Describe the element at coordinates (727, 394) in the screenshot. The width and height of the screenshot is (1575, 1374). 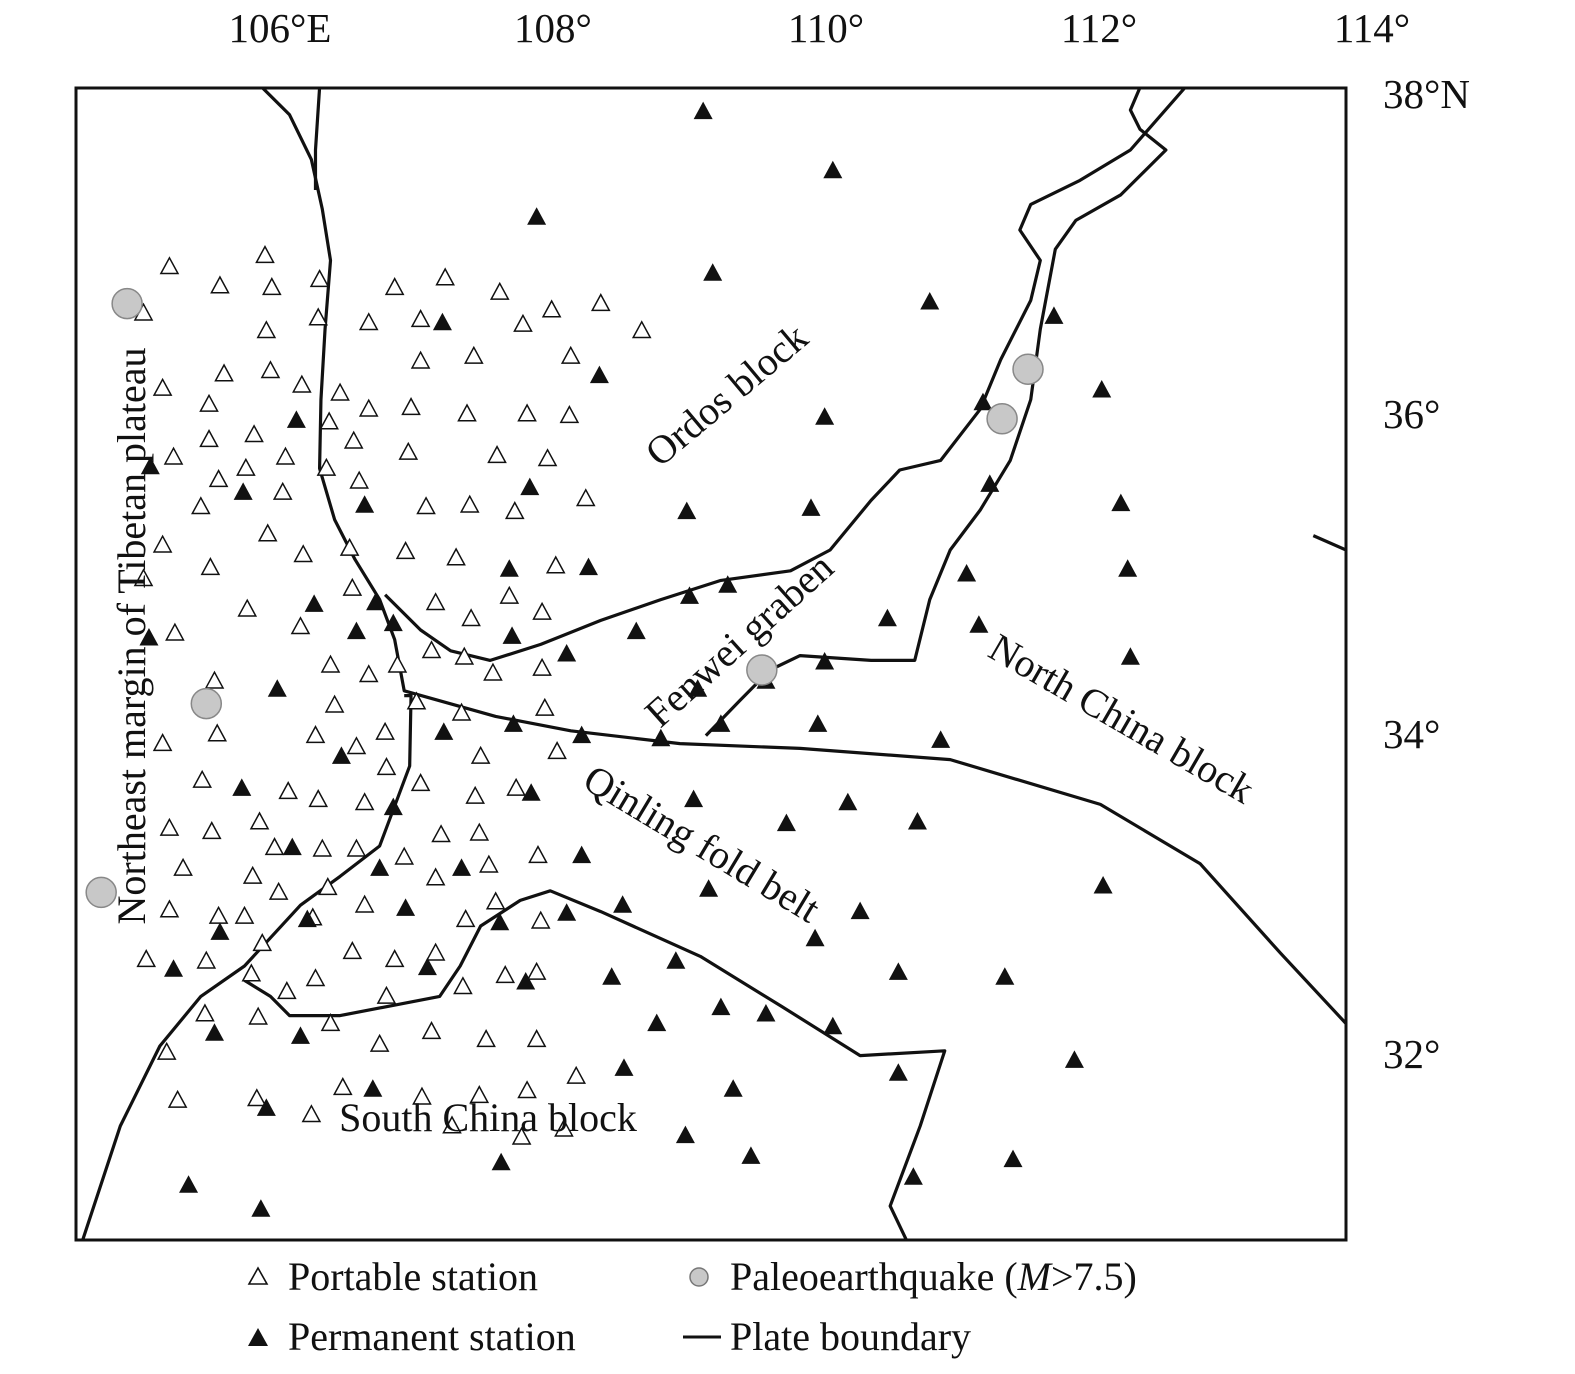
I see `label-ordos-block: Ordos block` at that location.